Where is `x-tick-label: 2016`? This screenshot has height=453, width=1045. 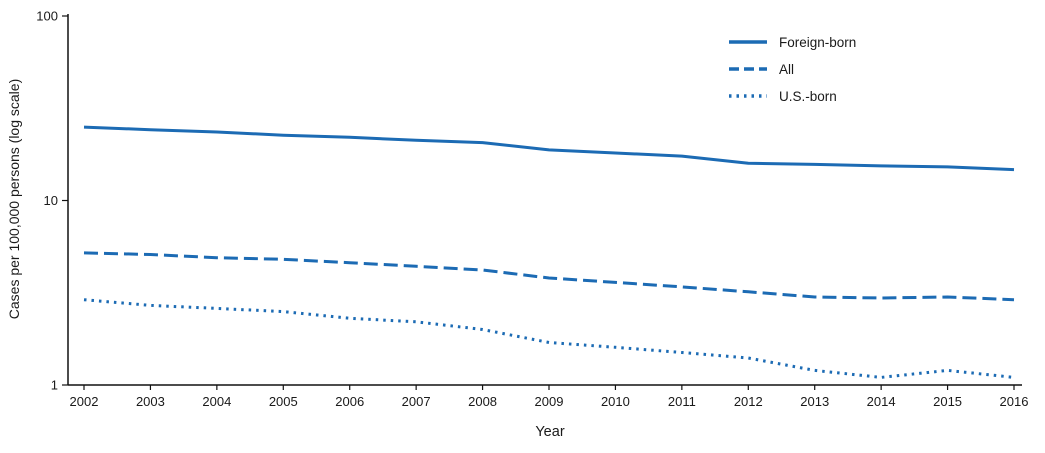 x-tick-label: 2016 is located at coordinates (1014, 401).